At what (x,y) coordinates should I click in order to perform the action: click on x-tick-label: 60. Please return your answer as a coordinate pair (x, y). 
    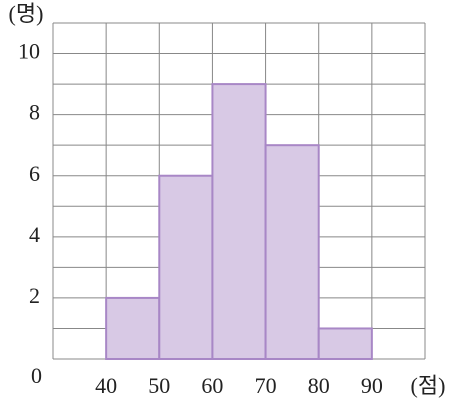
    Looking at the image, I should click on (212, 385).